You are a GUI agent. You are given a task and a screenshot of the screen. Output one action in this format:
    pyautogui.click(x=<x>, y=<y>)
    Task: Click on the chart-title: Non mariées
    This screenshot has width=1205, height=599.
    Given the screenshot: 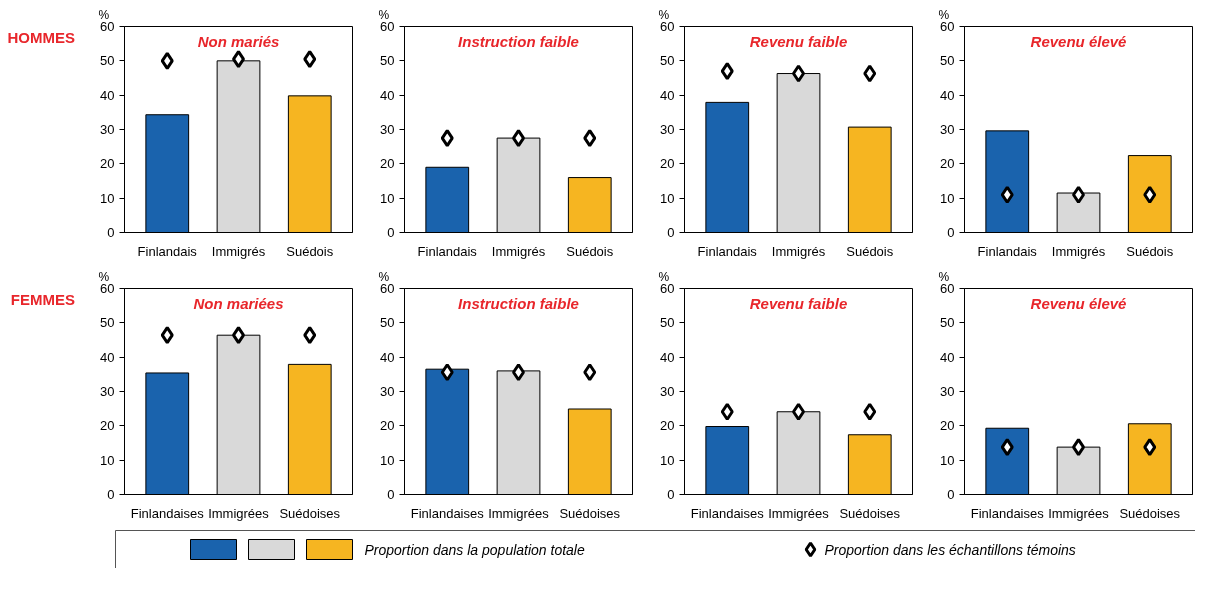 What is the action you would take?
    pyautogui.click(x=238, y=303)
    